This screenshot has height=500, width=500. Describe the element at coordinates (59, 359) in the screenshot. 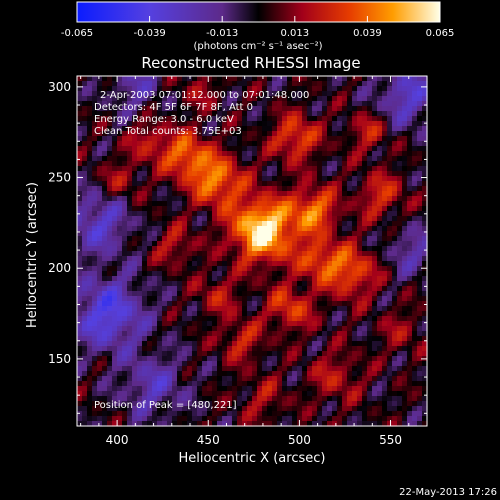

I see `y-tick-label: 150` at that location.